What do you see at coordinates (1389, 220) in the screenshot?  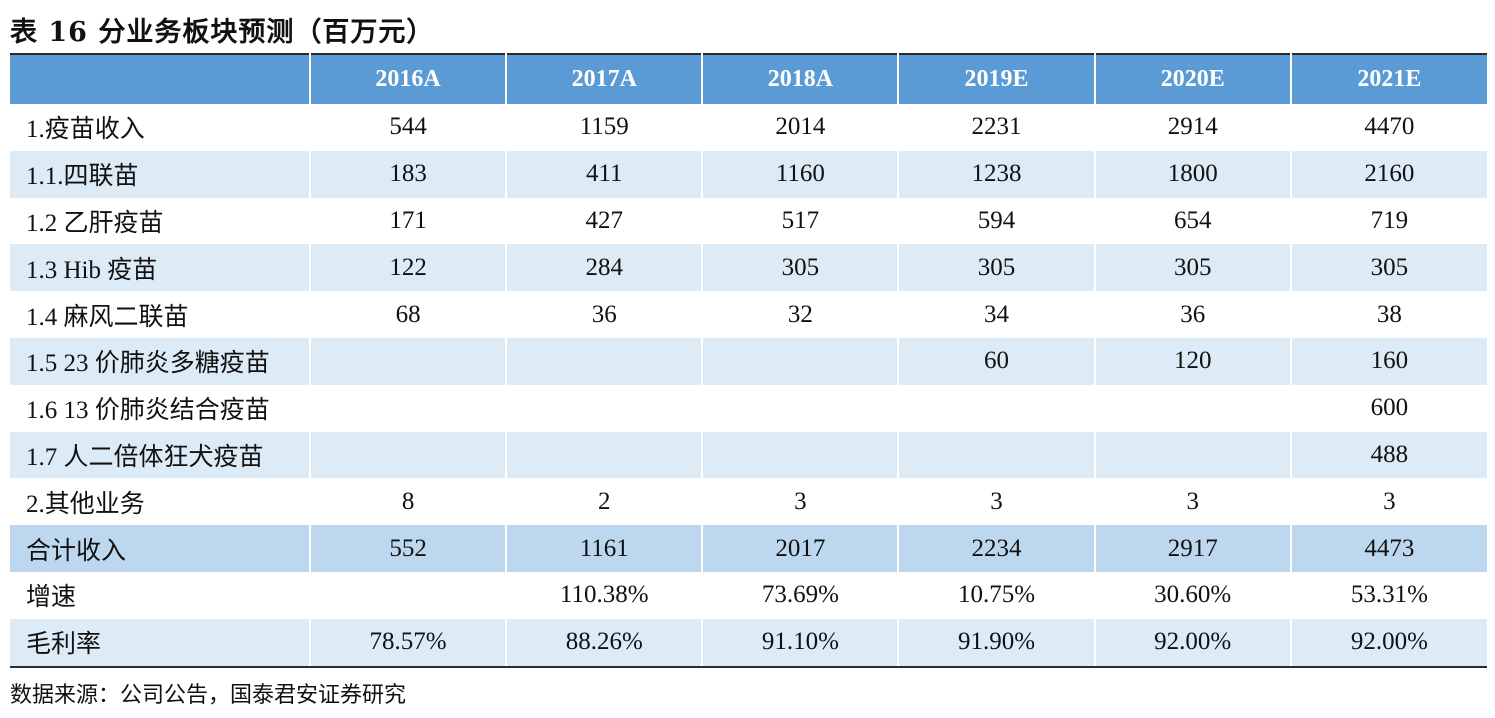 I see `table-cell: 719` at bounding box center [1389, 220].